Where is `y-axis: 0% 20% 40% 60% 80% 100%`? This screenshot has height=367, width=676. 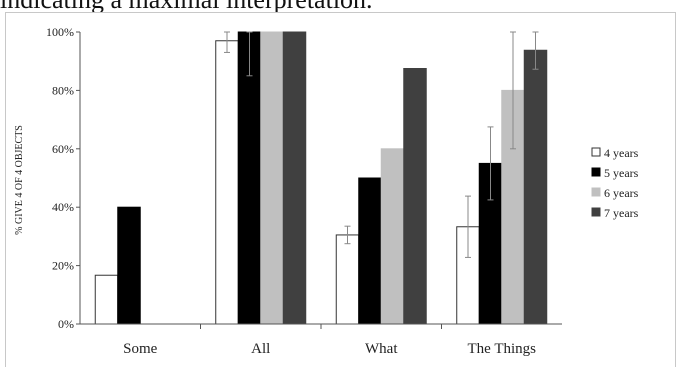
y-axis: 0% 20% 40% 60% 80% 100% is located at coordinates (63, 178).